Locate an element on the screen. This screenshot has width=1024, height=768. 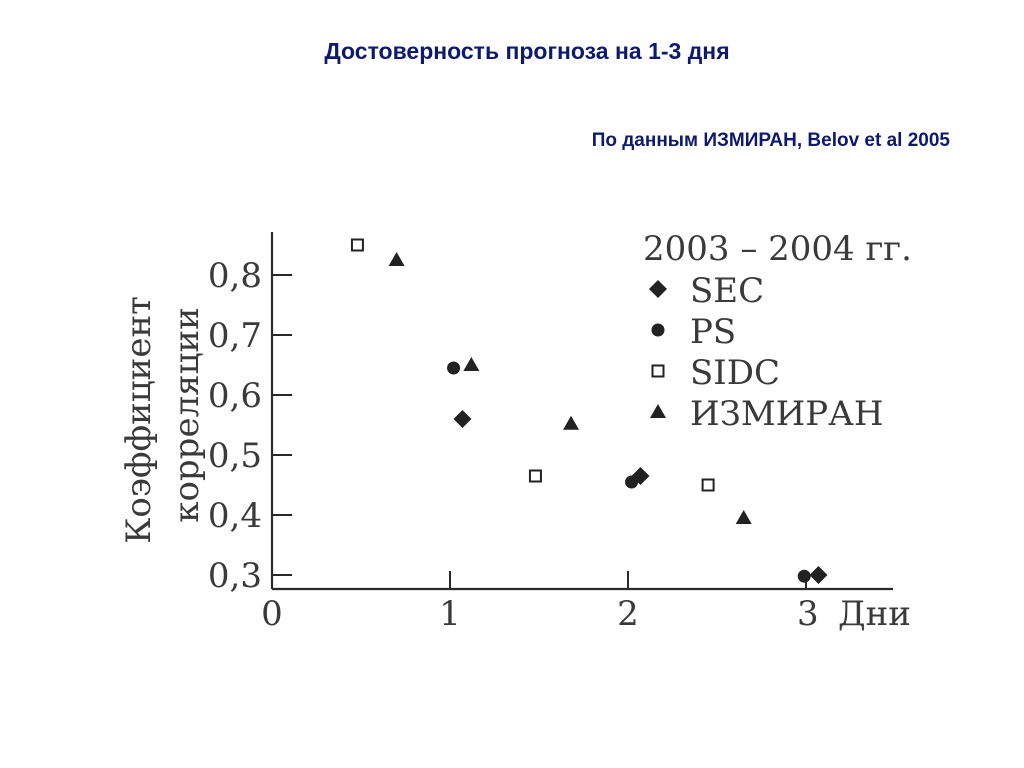
legend-title: 2003 – 2004 гг. is located at coordinates (777, 249).